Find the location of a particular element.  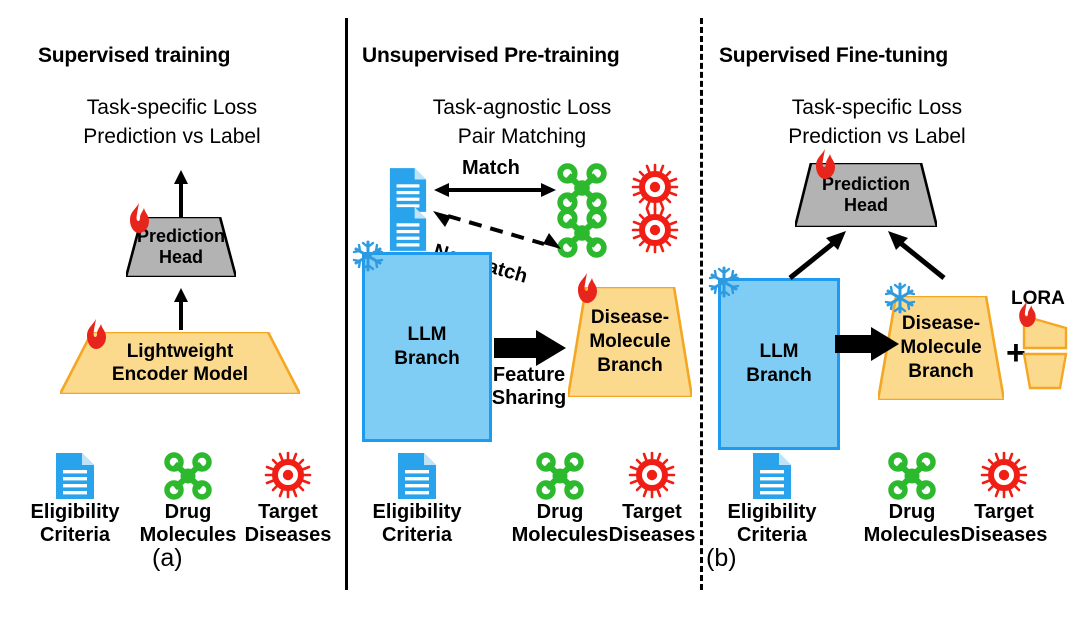

llm-branch-block-b: LLM Branch is located at coordinates (427, 347).